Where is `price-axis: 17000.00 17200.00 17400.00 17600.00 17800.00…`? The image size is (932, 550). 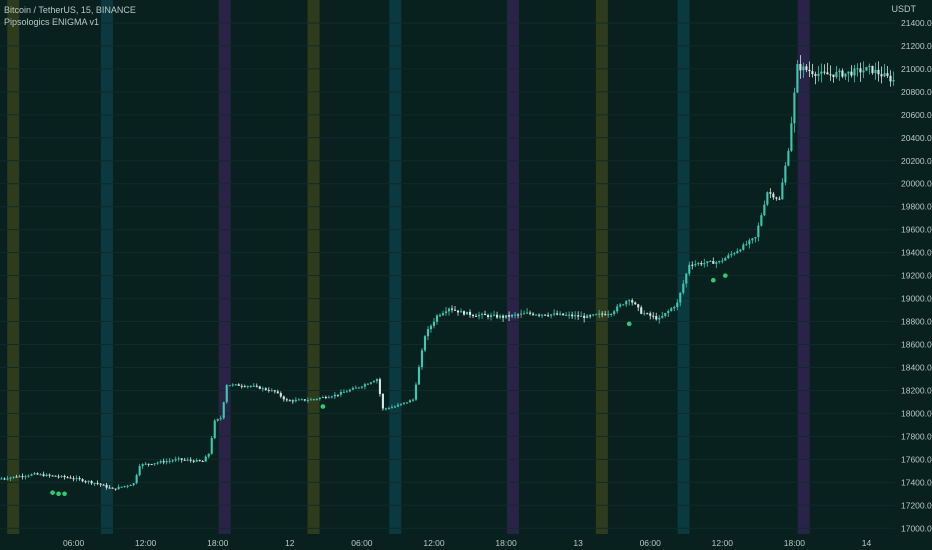 price-axis: 17000.00 17200.00 17400.00 17600.00 17800.00… is located at coordinates (916, 275).